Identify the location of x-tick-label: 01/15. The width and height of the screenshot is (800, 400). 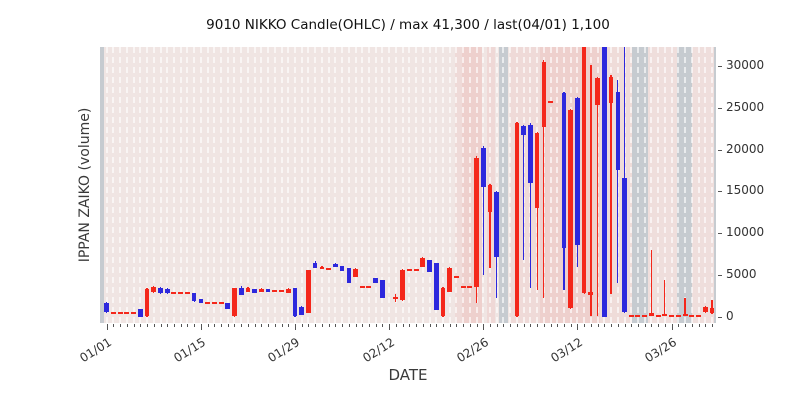
(190, 350).